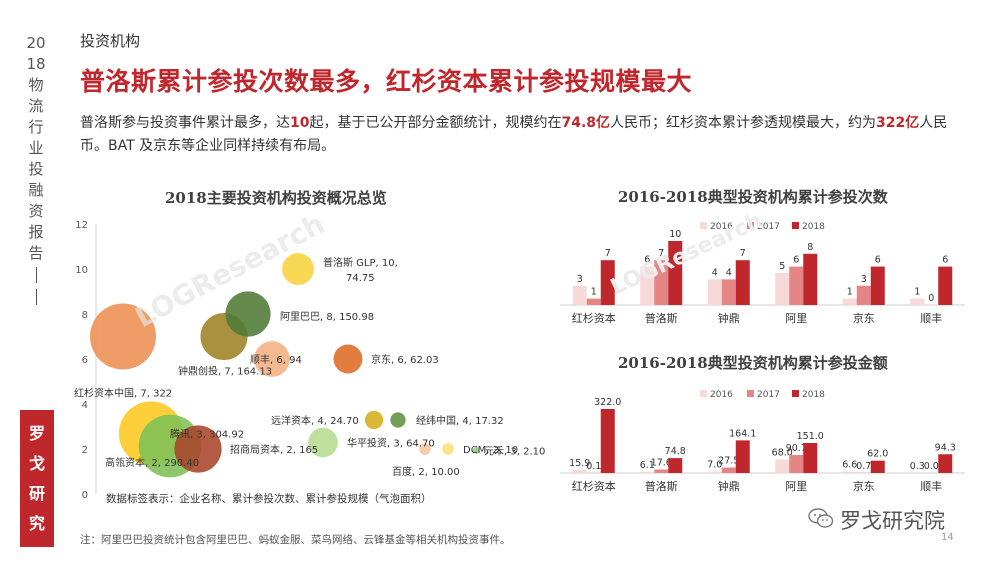 Image resolution: width=1000 pixels, height=563 pixels. Describe the element at coordinates (898, 123) in the screenshot. I see `intro-value-sequoia: 322亿` at that location.